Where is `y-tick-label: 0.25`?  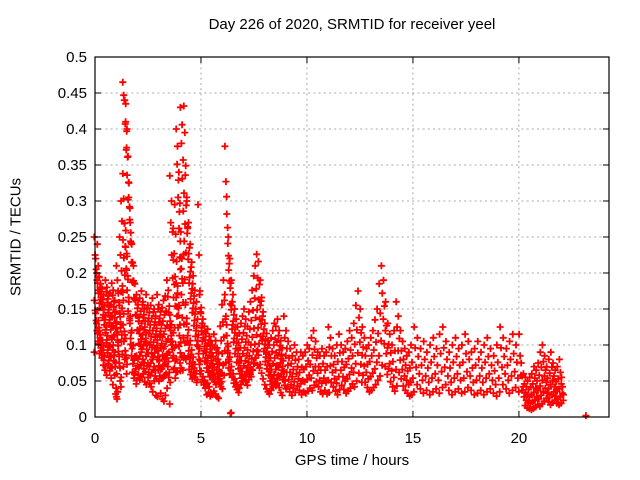 y-tick-label: 0.25 is located at coordinates (72, 237).